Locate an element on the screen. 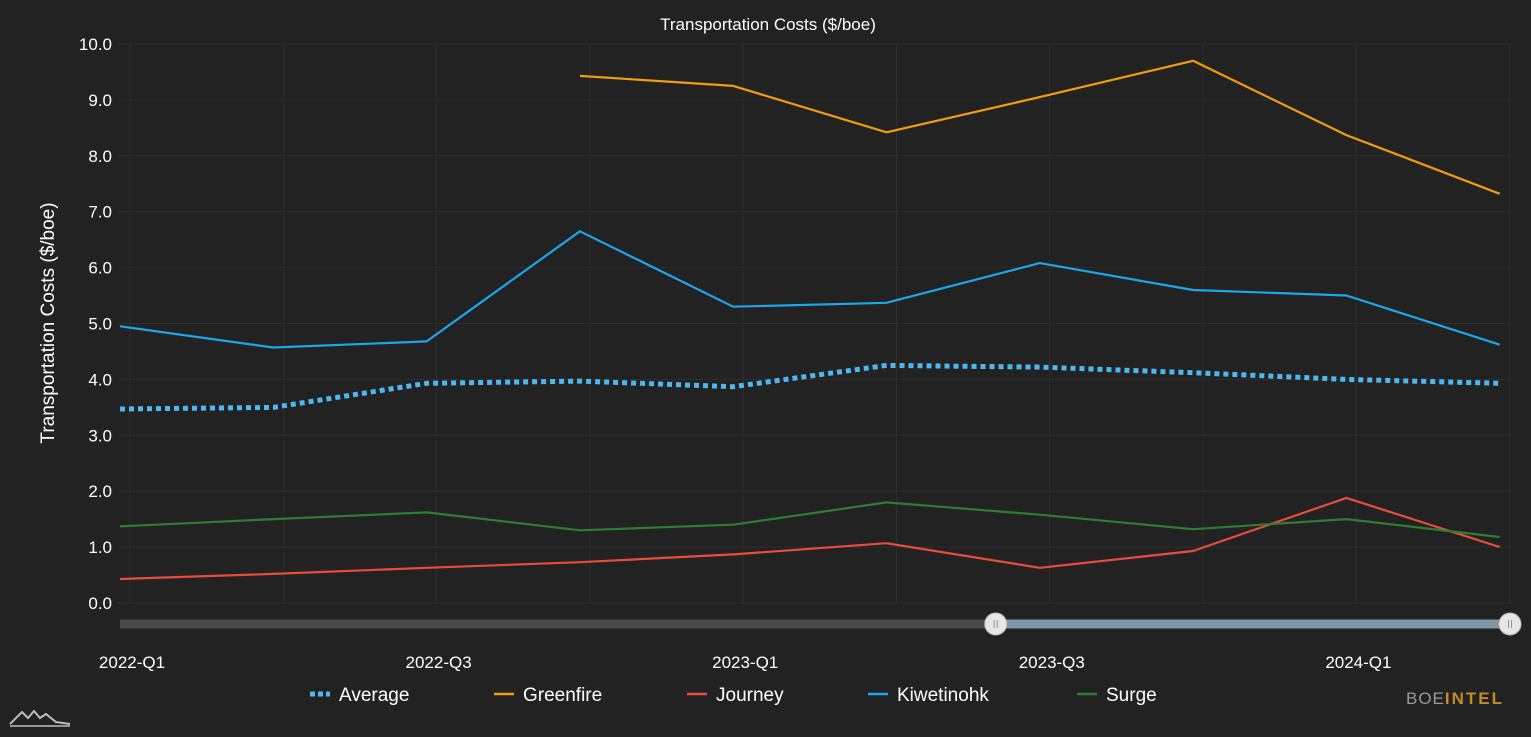 The height and width of the screenshot is (737, 1531). x-tick-label: 2024-Q1 is located at coordinates (1358, 662).